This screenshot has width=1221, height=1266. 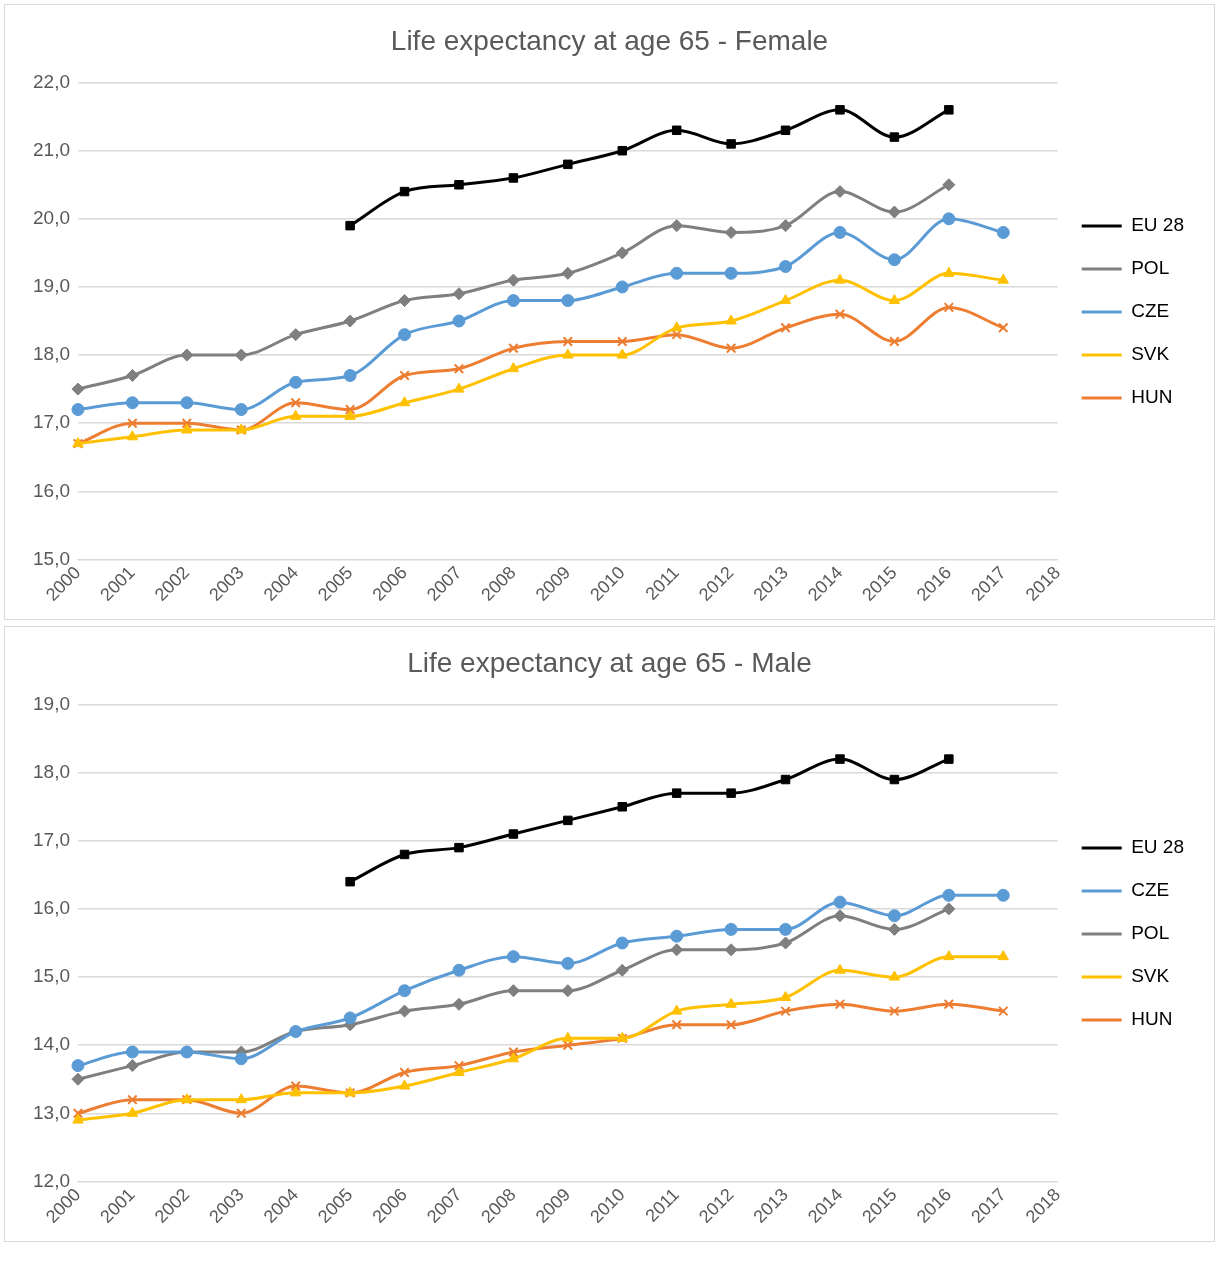 What do you see at coordinates (51, 1112) in the screenshot?
I see `y-tick-label: 13,0` at bounding box center [51, 1112].